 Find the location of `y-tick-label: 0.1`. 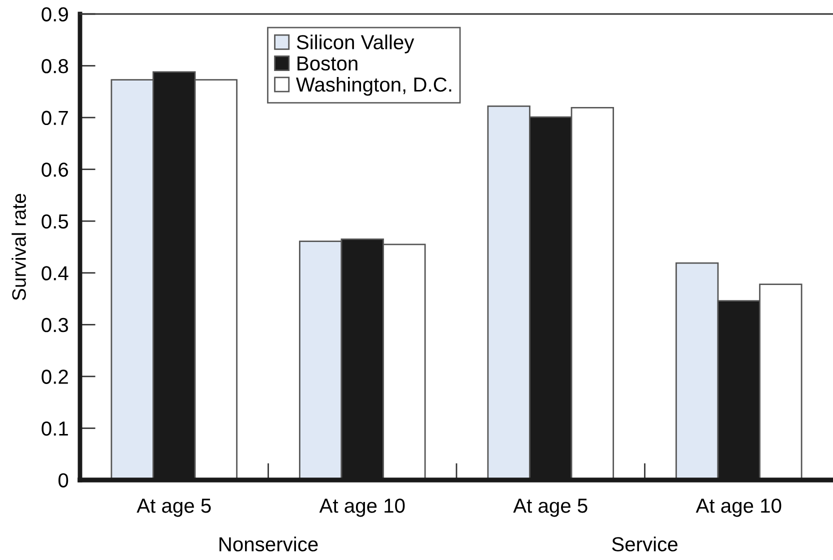

y-tick-label: 0.1 is located at coordinates (55, 428).